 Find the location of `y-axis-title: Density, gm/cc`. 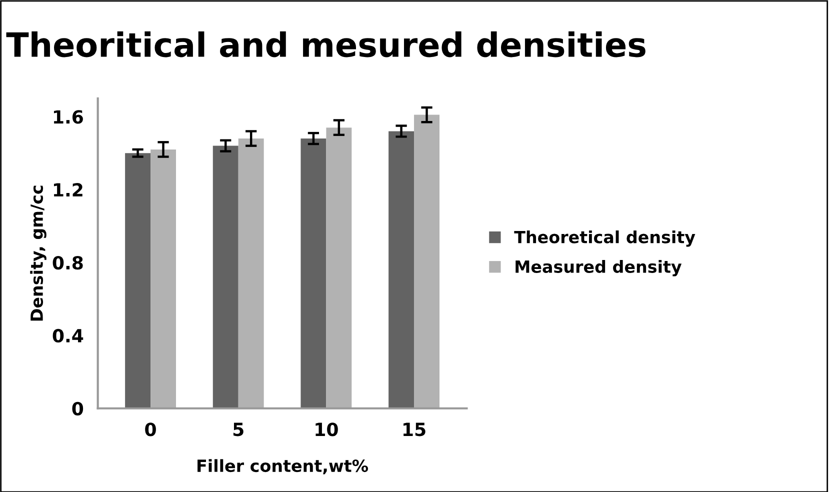

y-axis-title: Density, gm/cc is located at coordinates (38, 253).